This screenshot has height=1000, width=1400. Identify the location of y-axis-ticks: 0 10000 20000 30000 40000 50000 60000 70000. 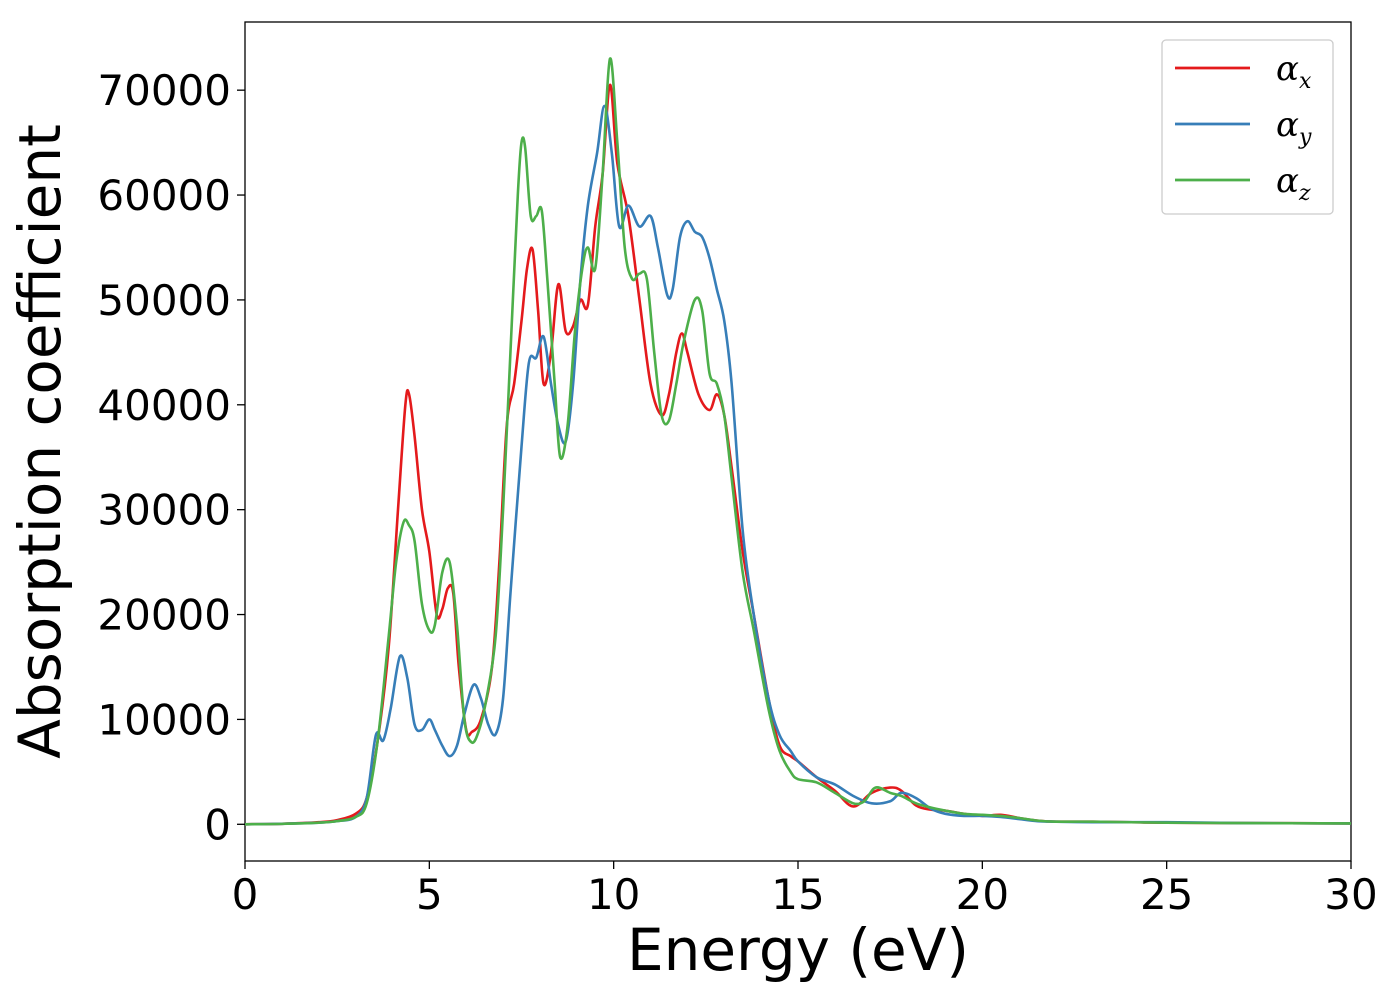
(171, 457).